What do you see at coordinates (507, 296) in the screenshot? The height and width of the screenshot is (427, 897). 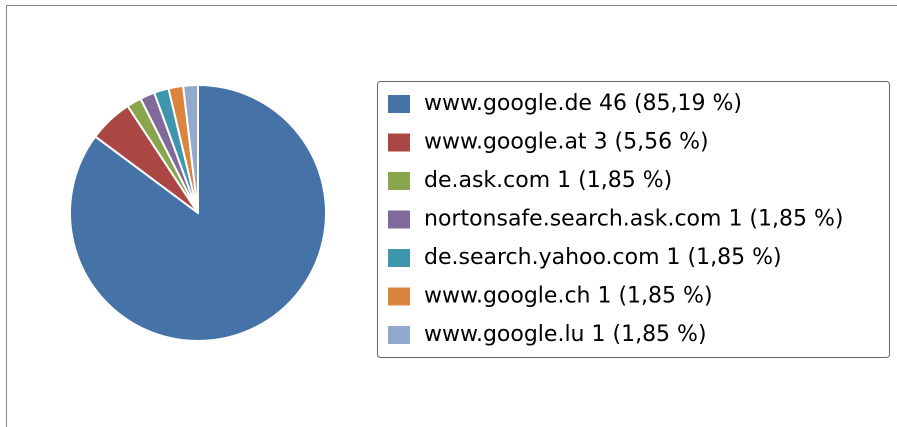 I see `legend-name: www.google.ch` at bounding box center [507, 296].